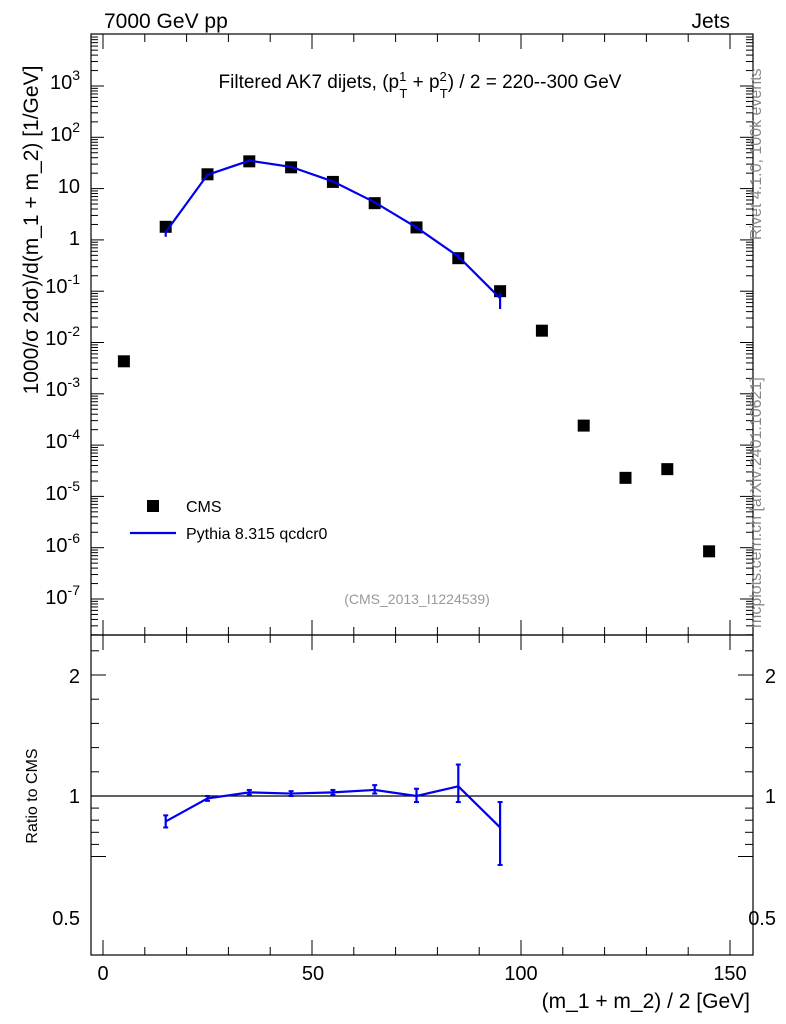 This screenshot has width=786, height=1024. What do you see at coordinates (65, 132) in the screenshot?
I see `y-tick-label-1e2: 10²` at bounding box center [65, 132].